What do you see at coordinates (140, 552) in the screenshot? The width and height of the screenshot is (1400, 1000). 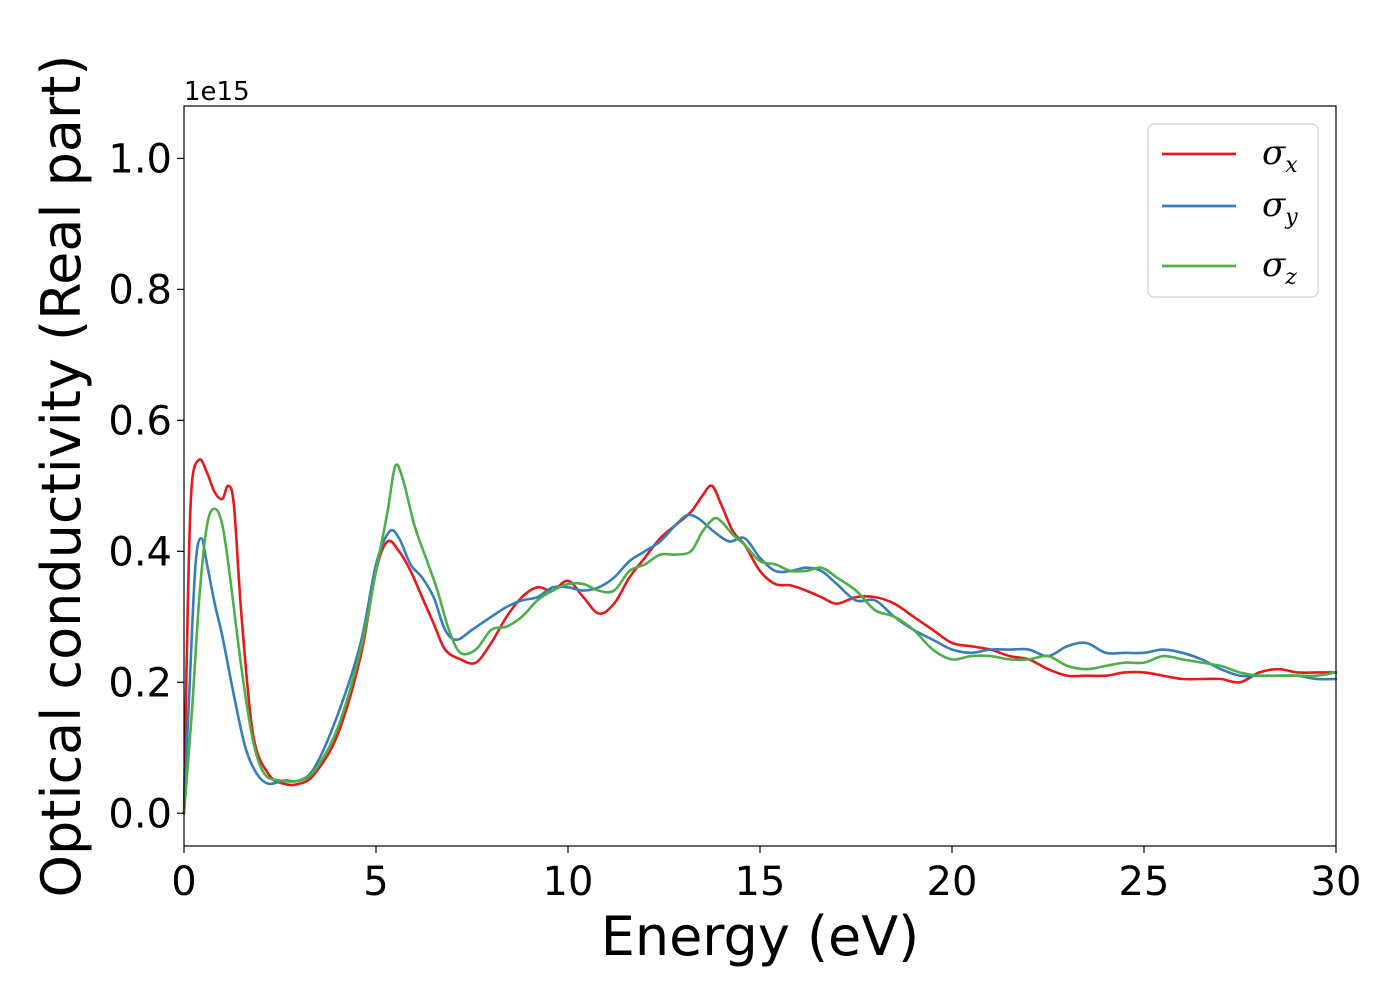 I see `y-tick-label: 0.4` at bounding box center [140, 552].